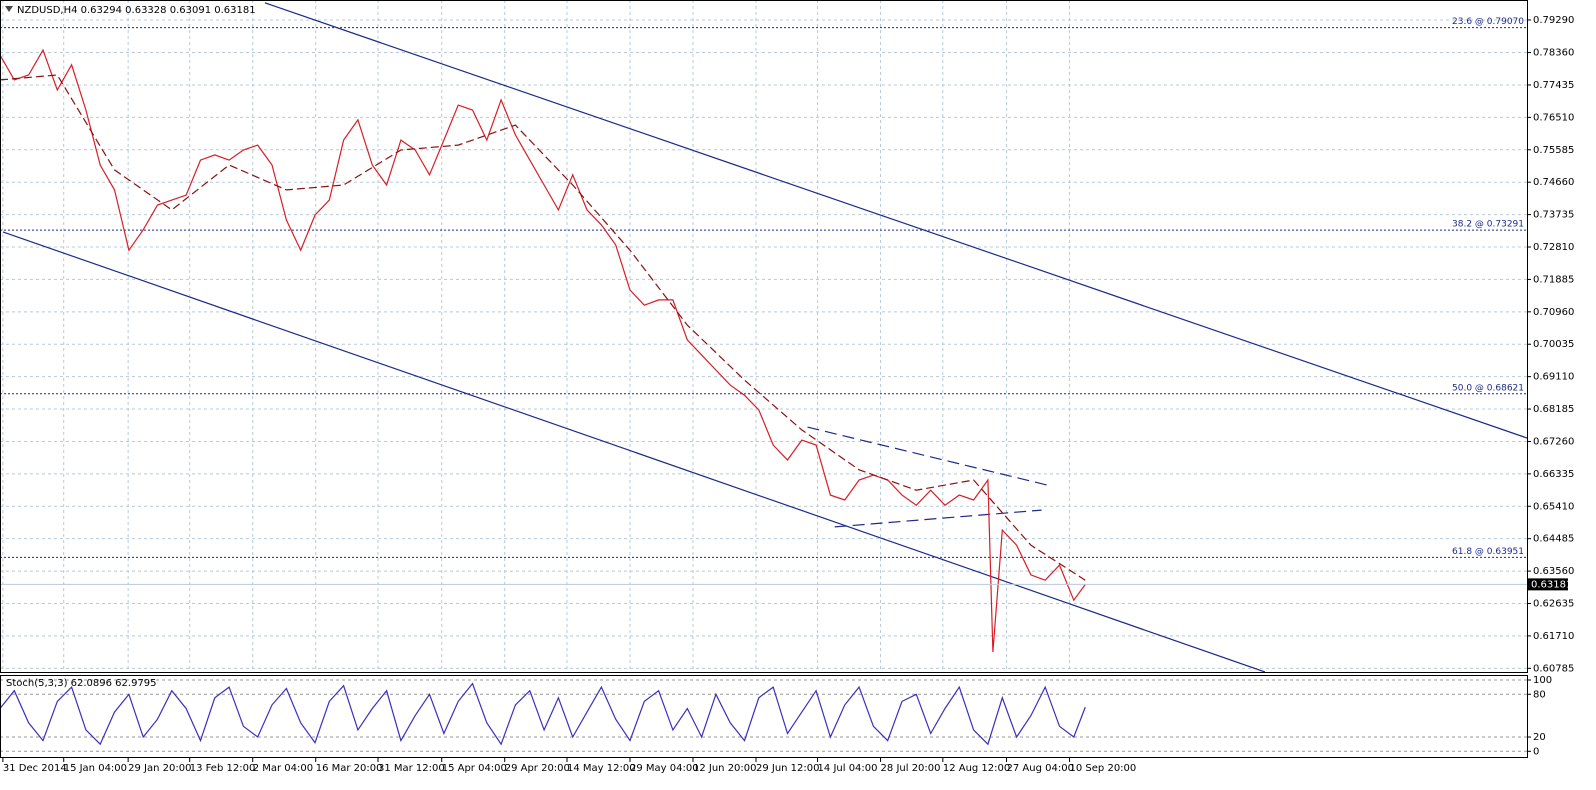 Image resolution: width=1596 pixels, height=790 pixels. What do you see at coordinates (1536, 751) in the screenshot?
I see `y-tick-label: 0` at bounding box center [1536, 751].